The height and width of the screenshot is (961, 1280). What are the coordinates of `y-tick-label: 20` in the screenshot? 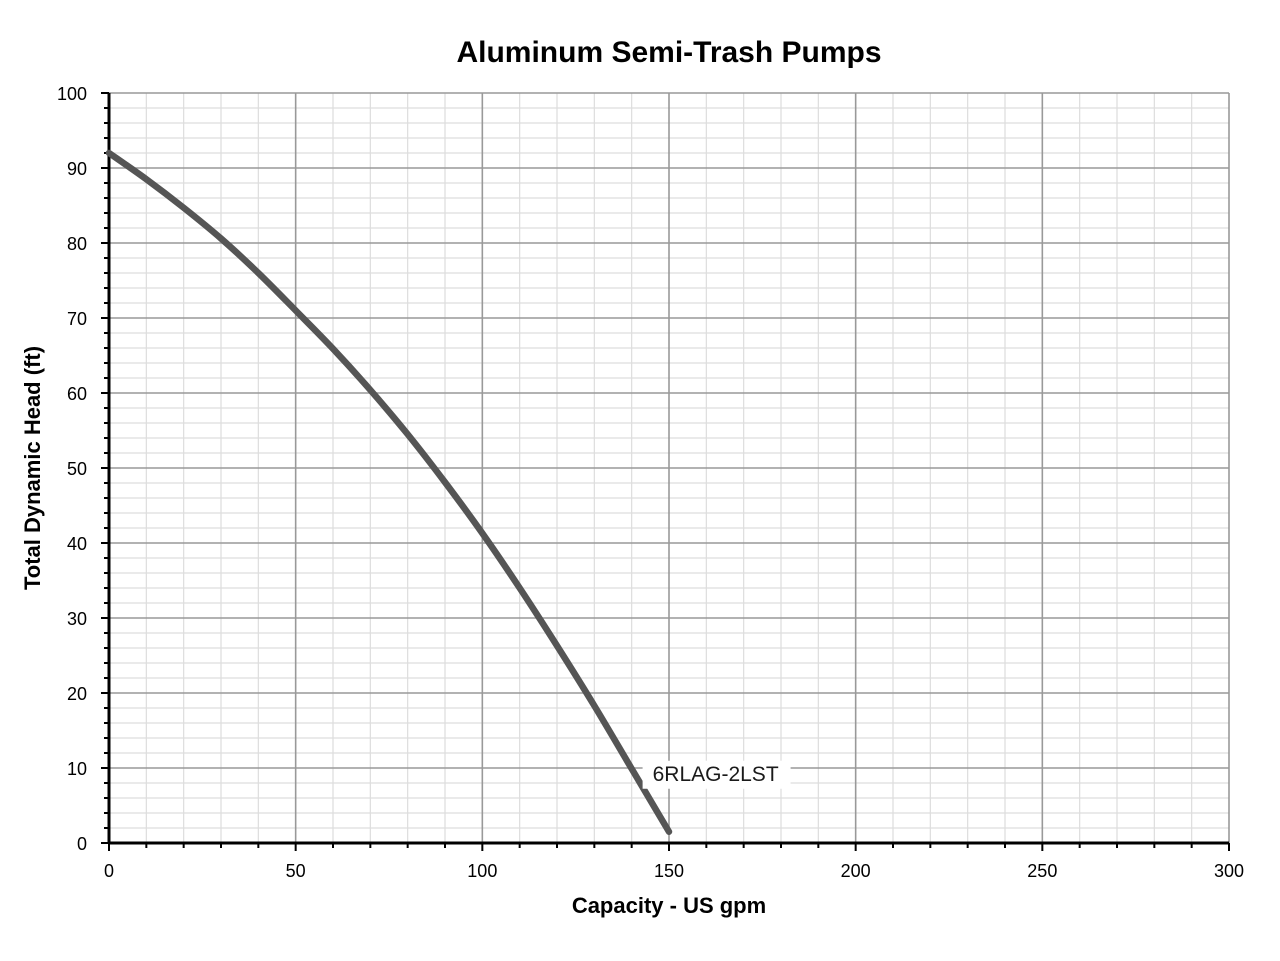 It's located at (77, 694).